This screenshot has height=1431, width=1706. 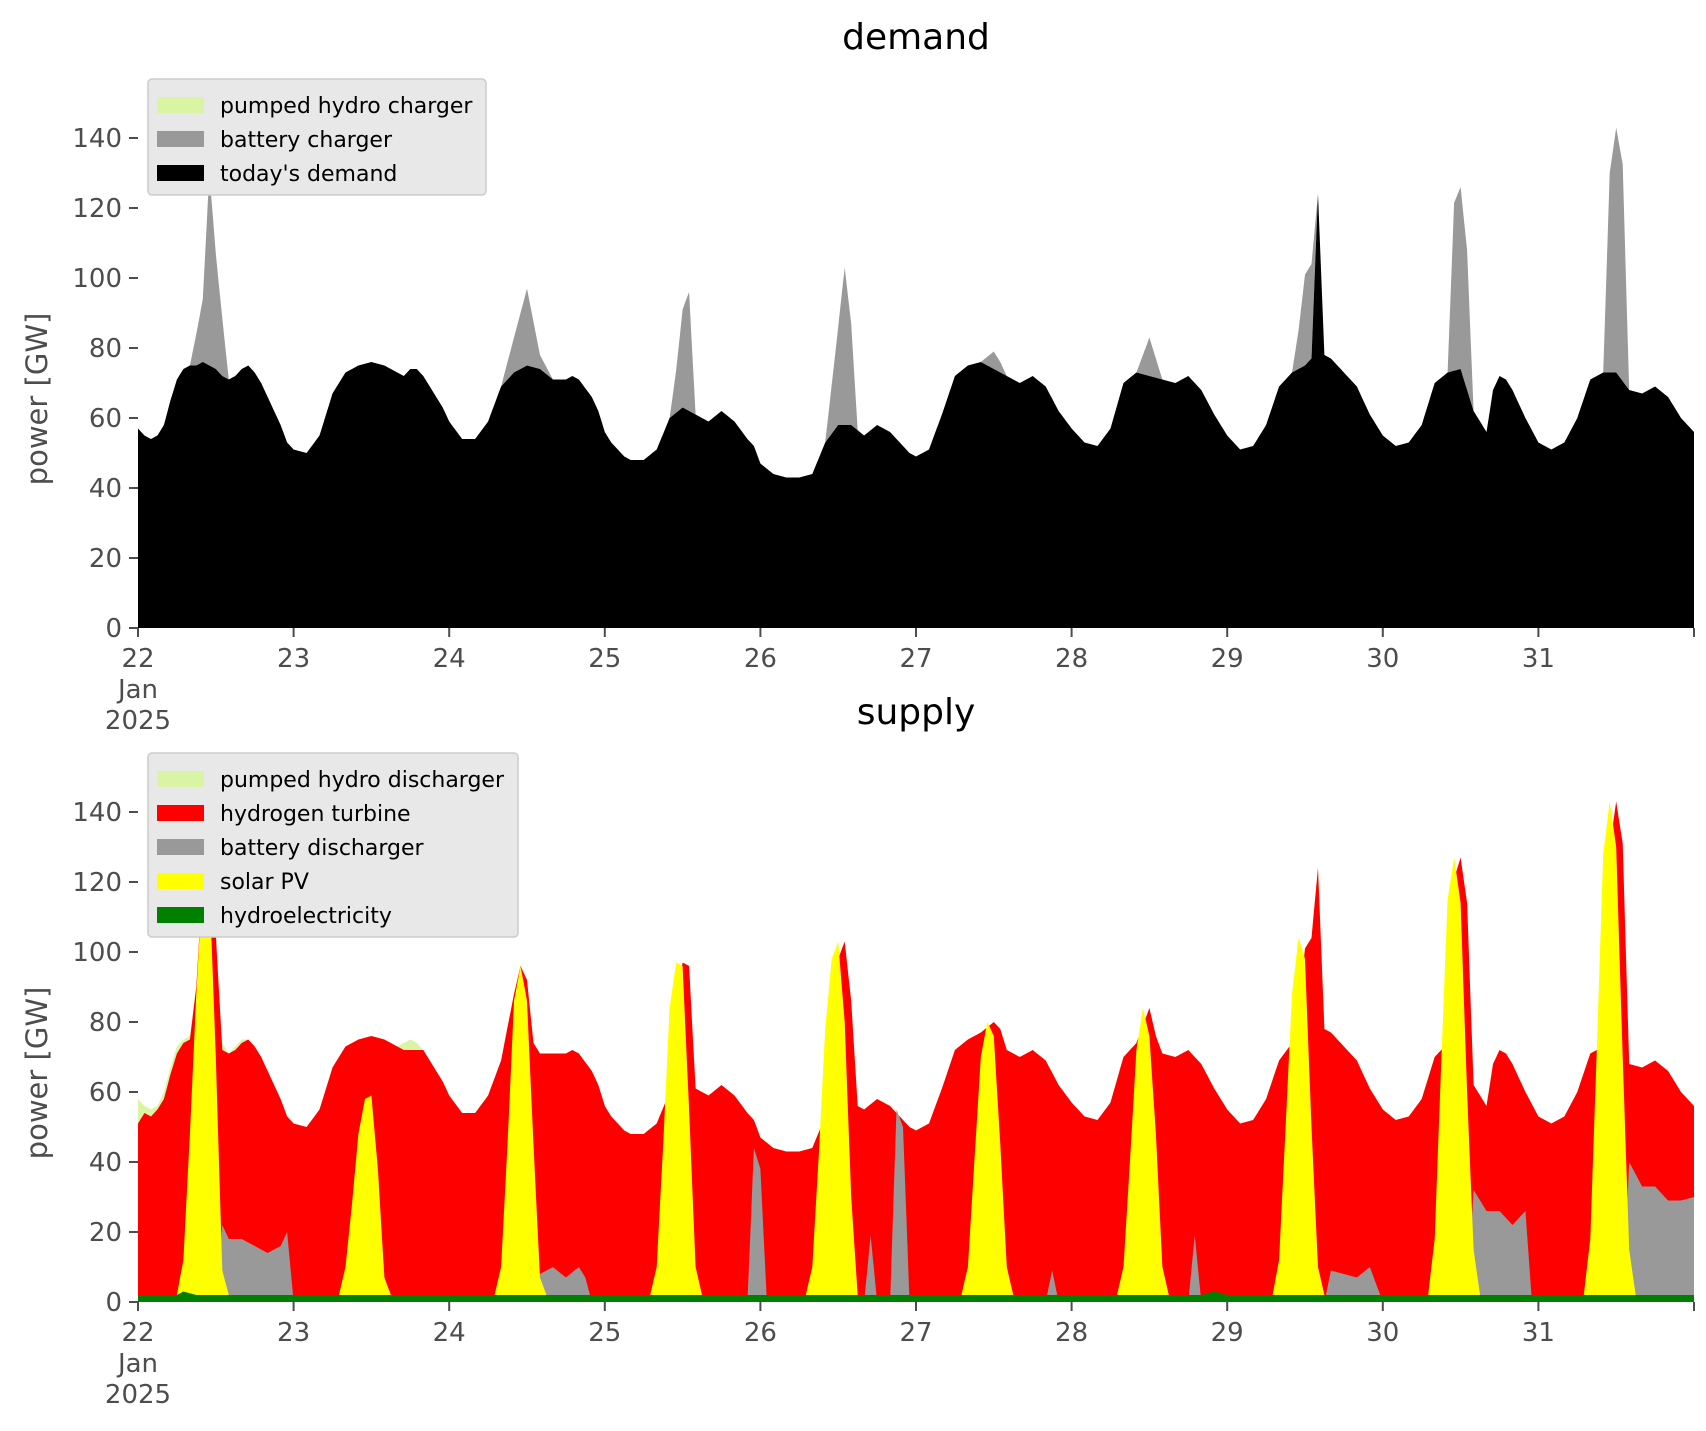 What do you see at coordinates (306, 140) in the screenshot?
I see `legend-label: battery charger` at bounding box center [306, 140].